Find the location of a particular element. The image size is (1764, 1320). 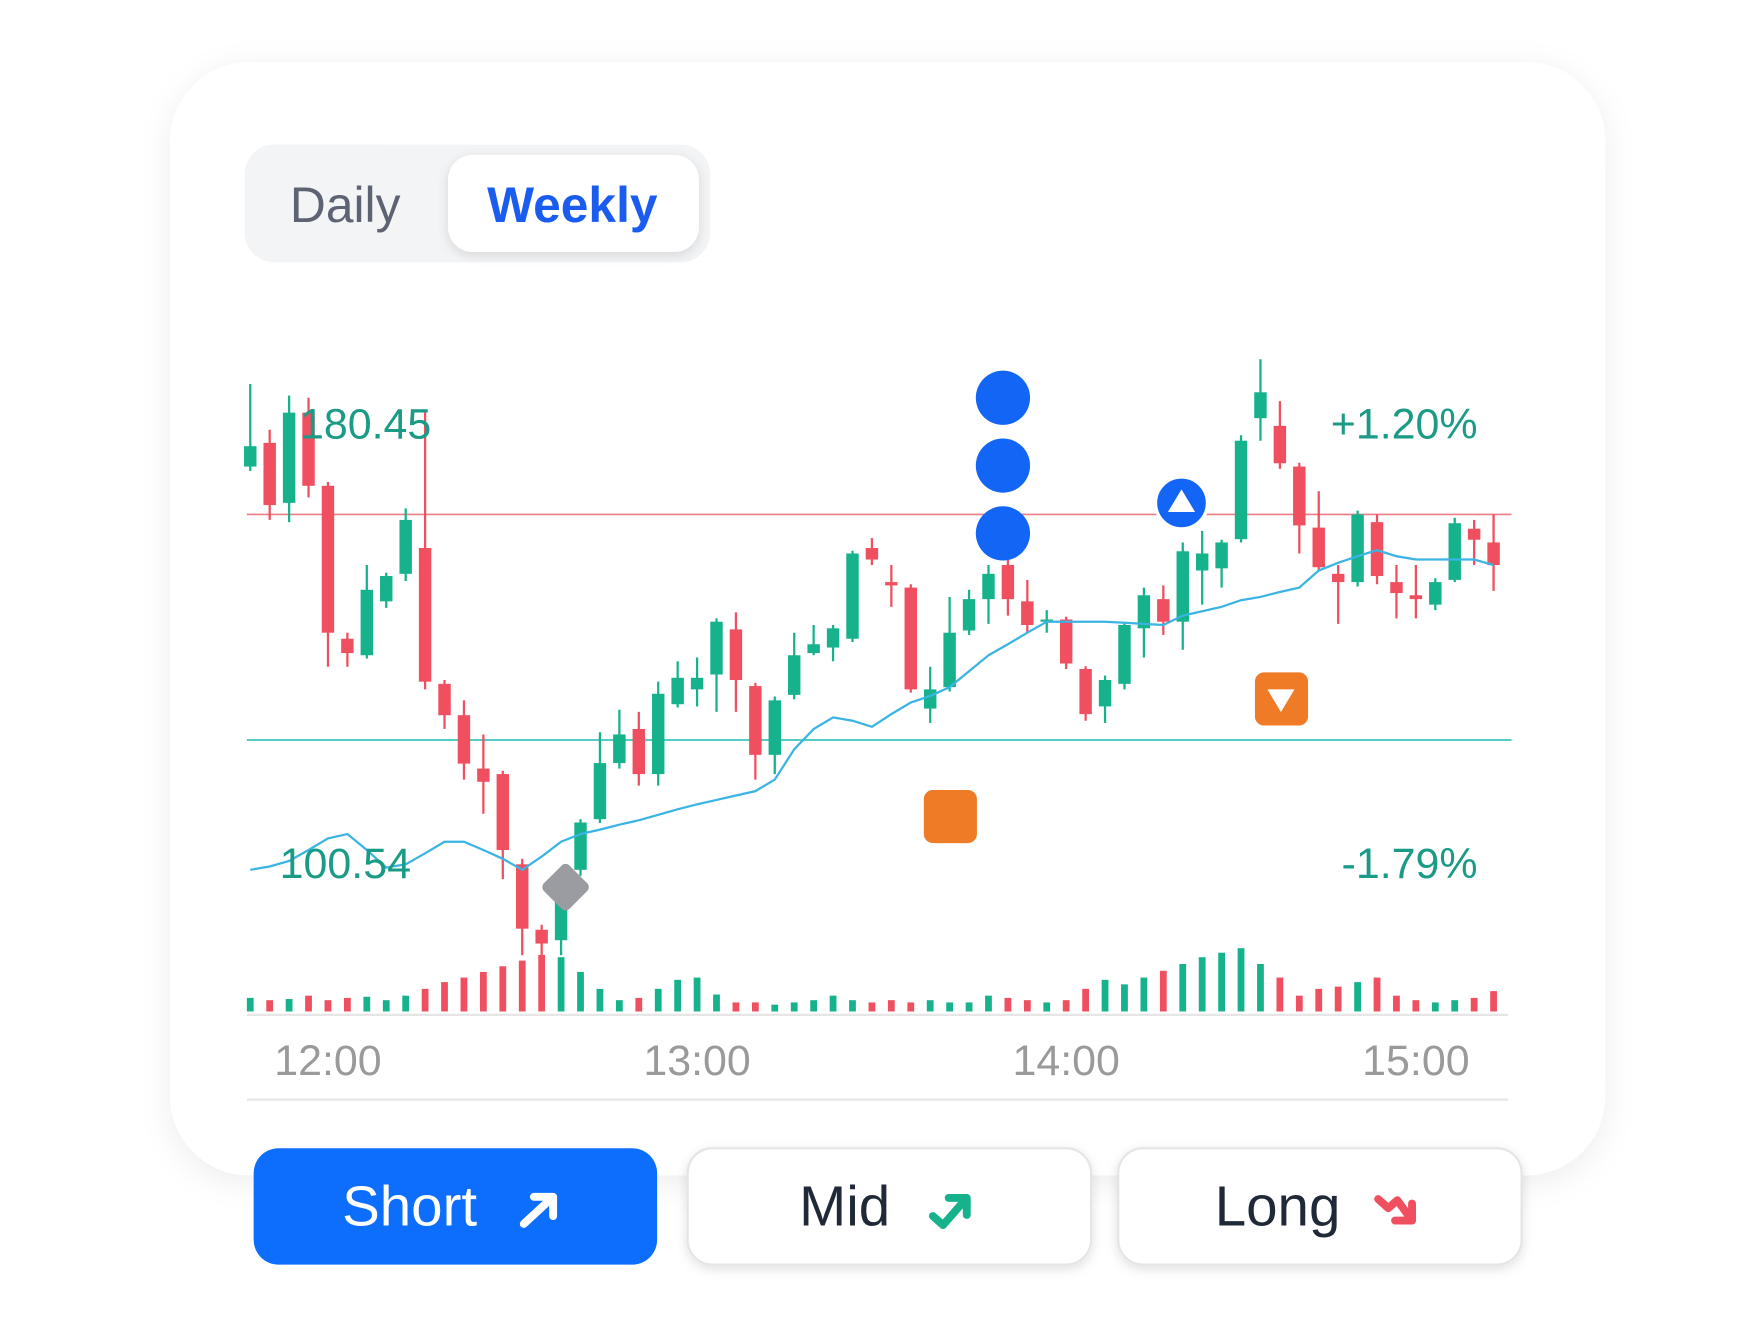

low-label: 100.54 is located at coordinates (345, 864).